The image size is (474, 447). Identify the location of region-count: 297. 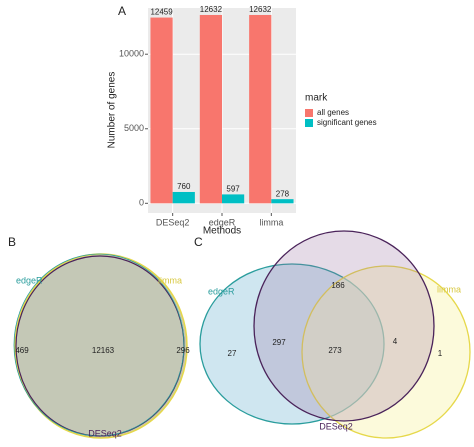
(279, 342).